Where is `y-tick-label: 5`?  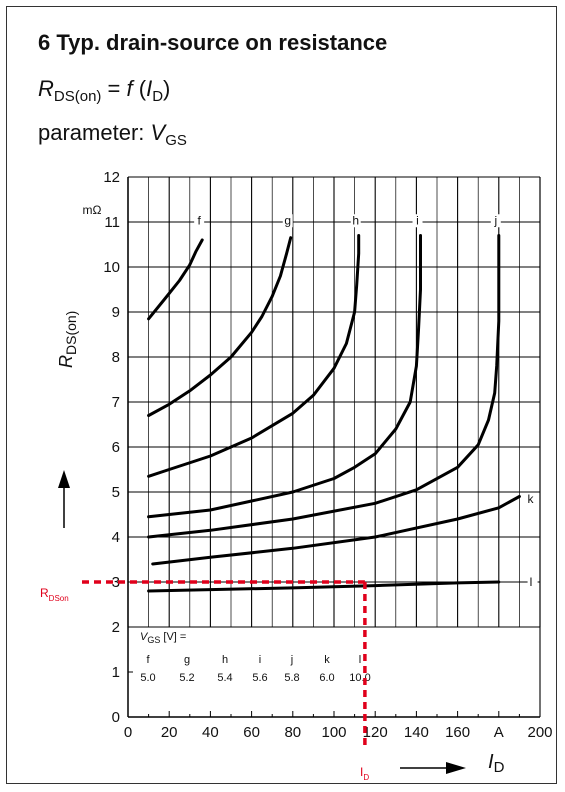 y-tick-label: 5 is located at coordinates (116, 492).